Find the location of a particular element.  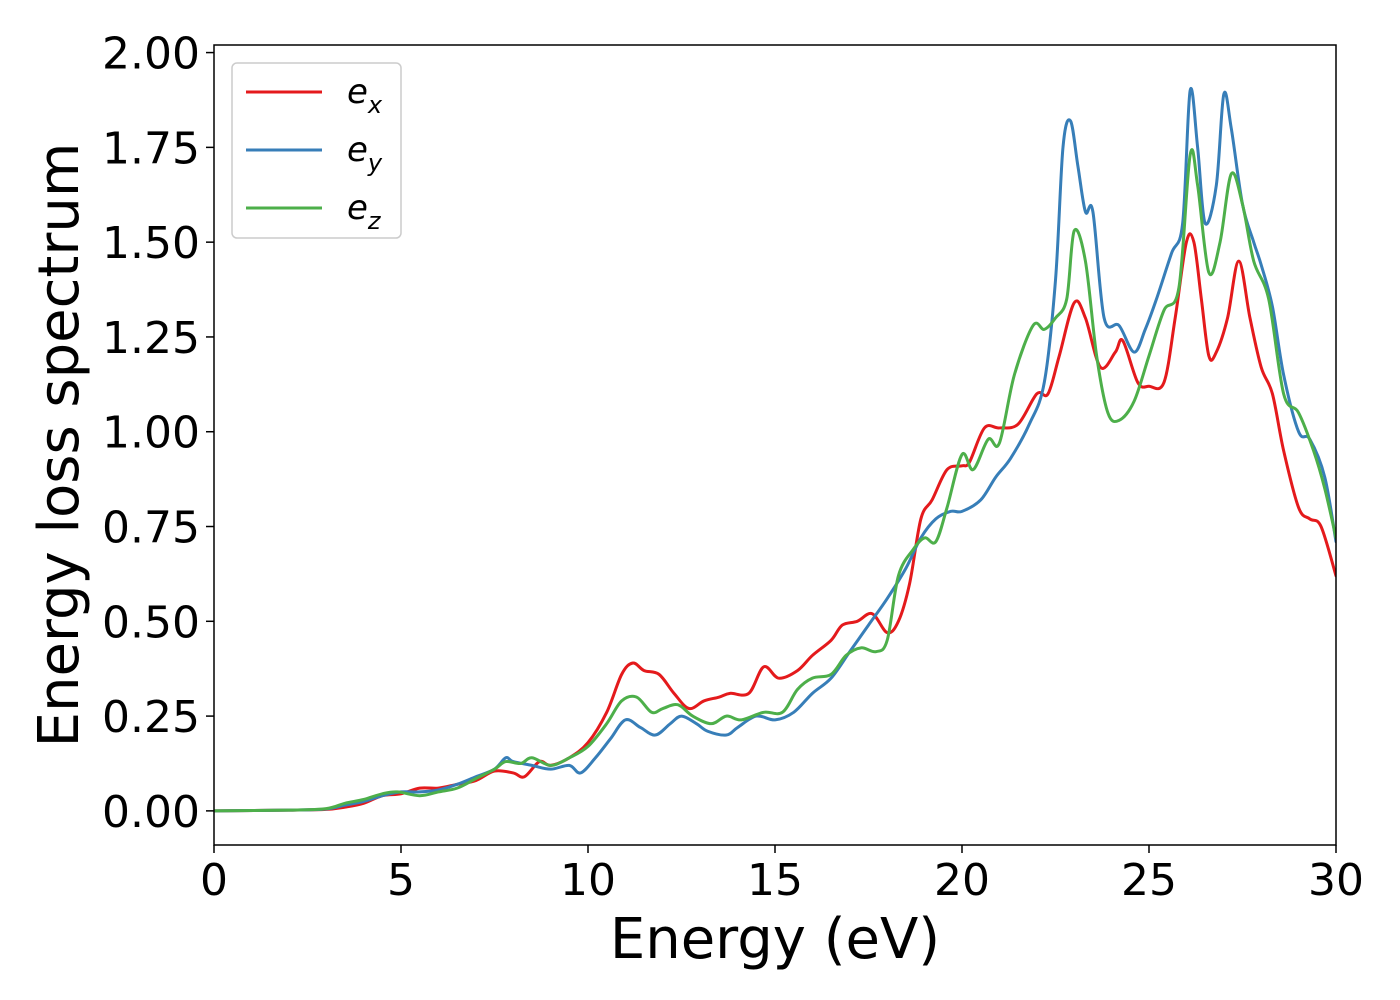

x-tick-label: 0 is located at coordinates (214, 880).